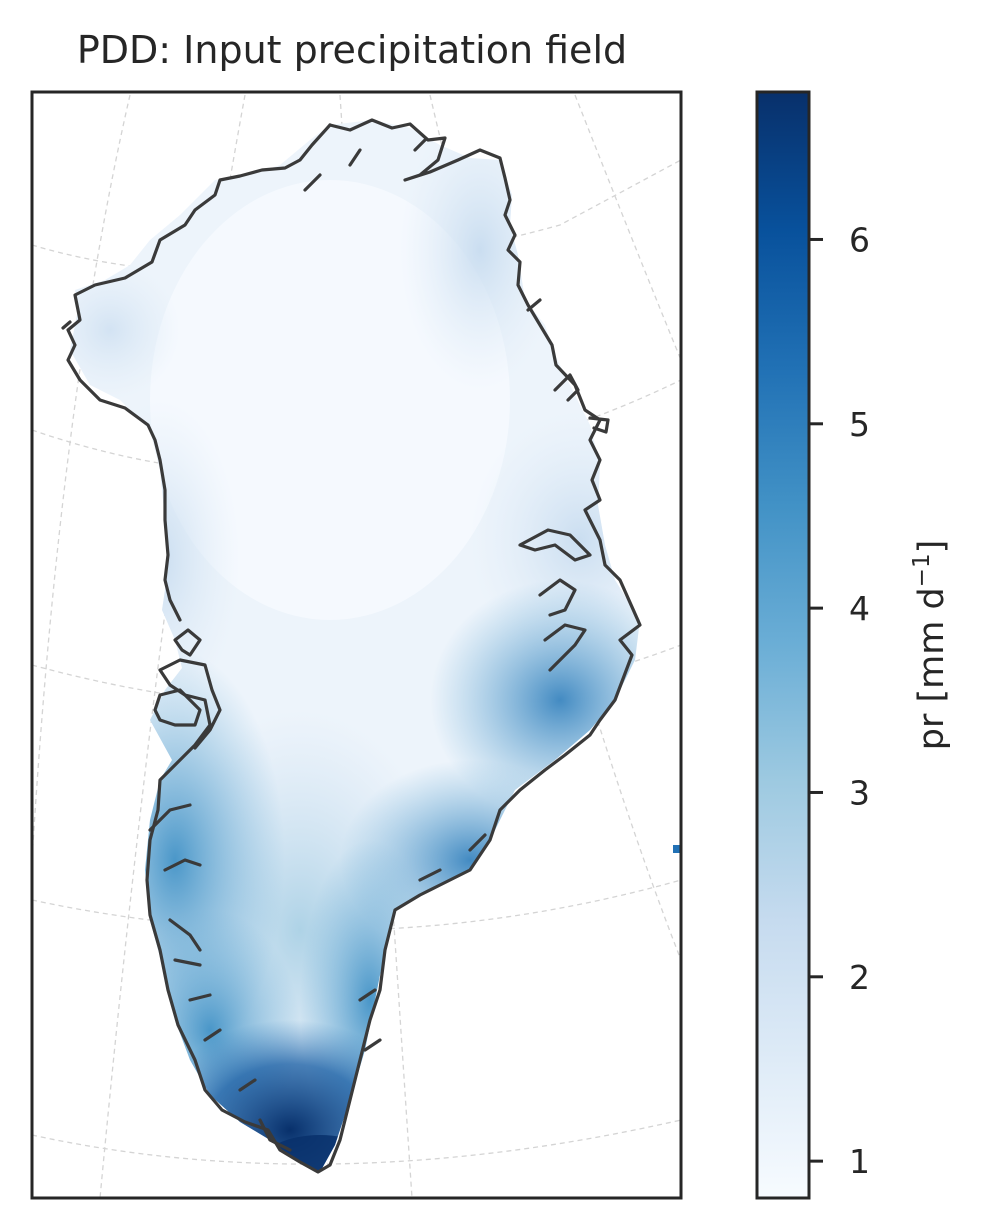 The width and height of the screenshot is (981, 1230). What do you see at coordinates (859, 608) in the screenshot?
I see `colorbar-tick-label: 4` at bounding box center [859, 608].